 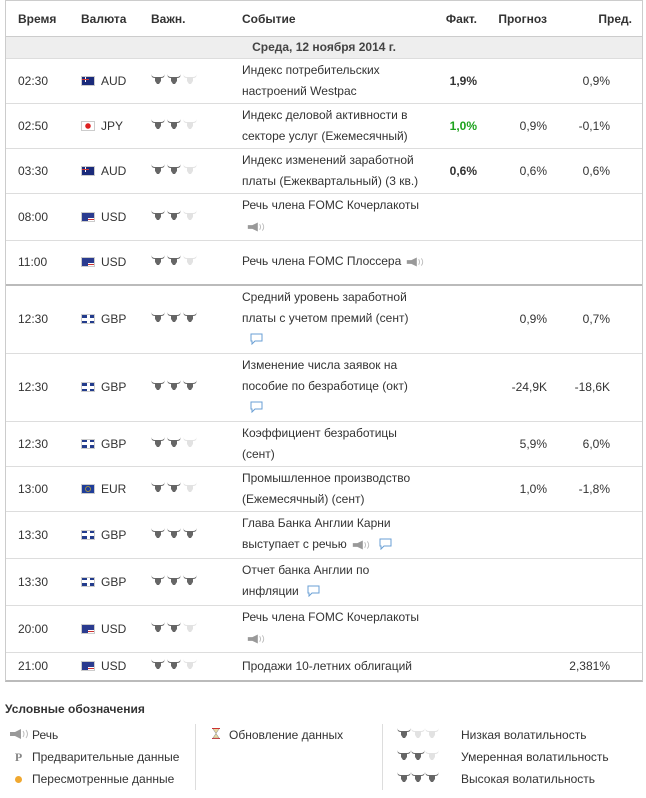 I want to click on col-time: Время, so click(x=41, y=18).